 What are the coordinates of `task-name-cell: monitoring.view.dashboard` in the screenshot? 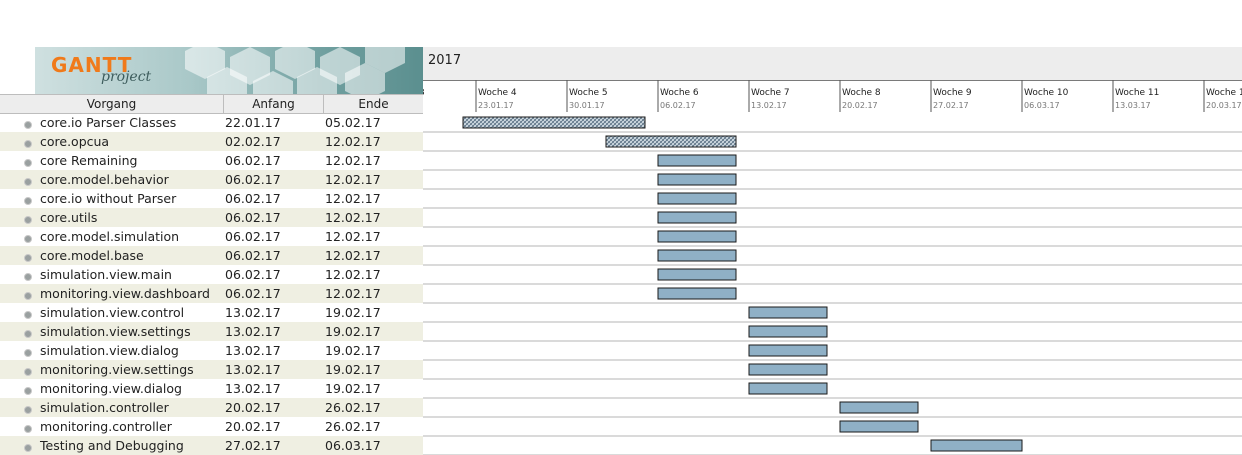 It's located at (112, 293).